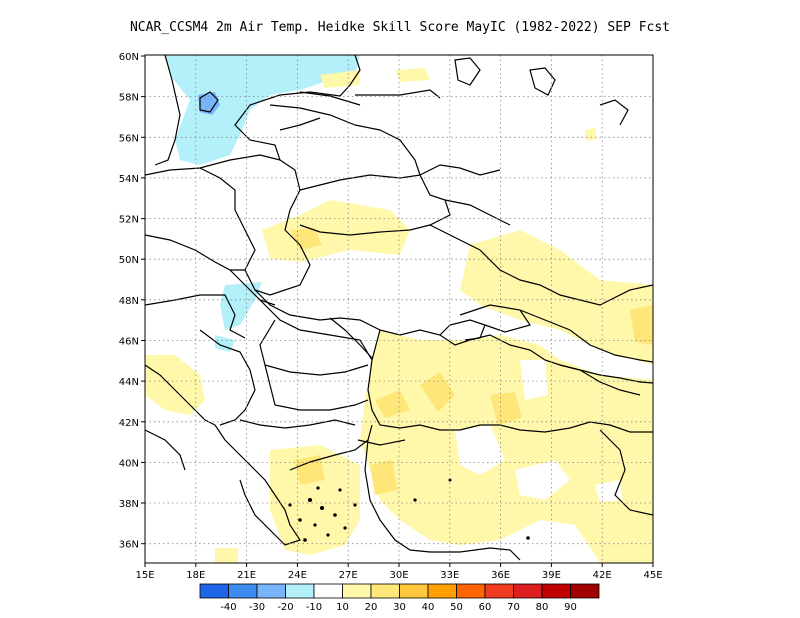  Describe the element at coordinates (195, 316) in the screenshot. I see `border-austria-hungary` at that location.